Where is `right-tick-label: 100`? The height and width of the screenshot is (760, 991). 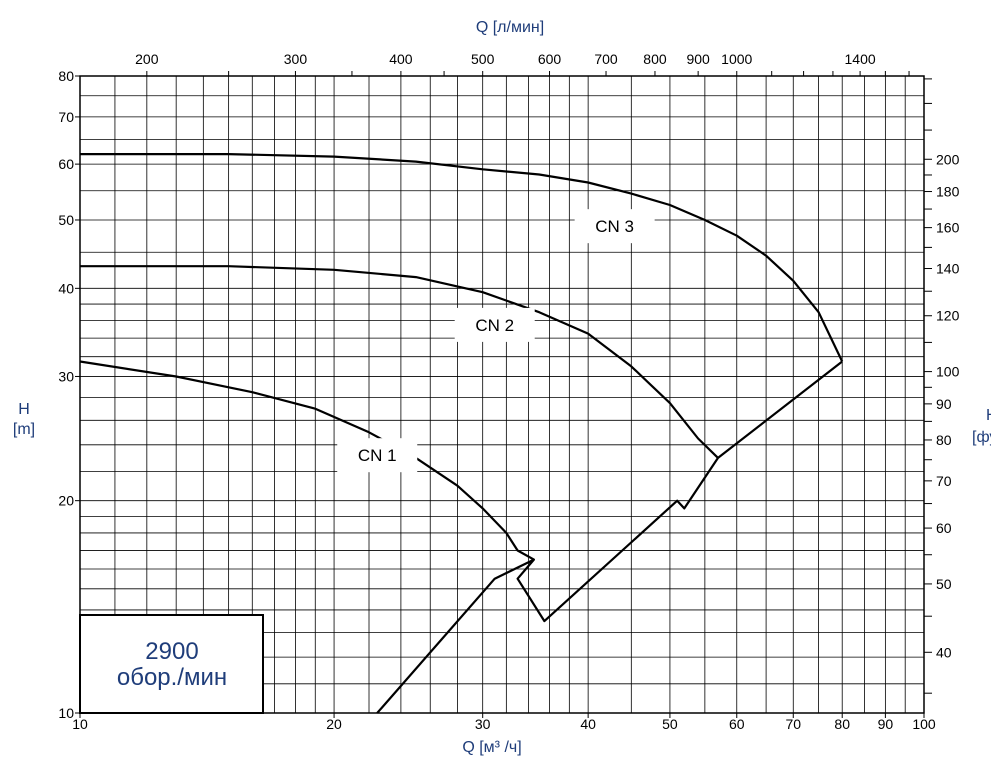 right-tick-label: 100 is located at coordinates (948, 372).